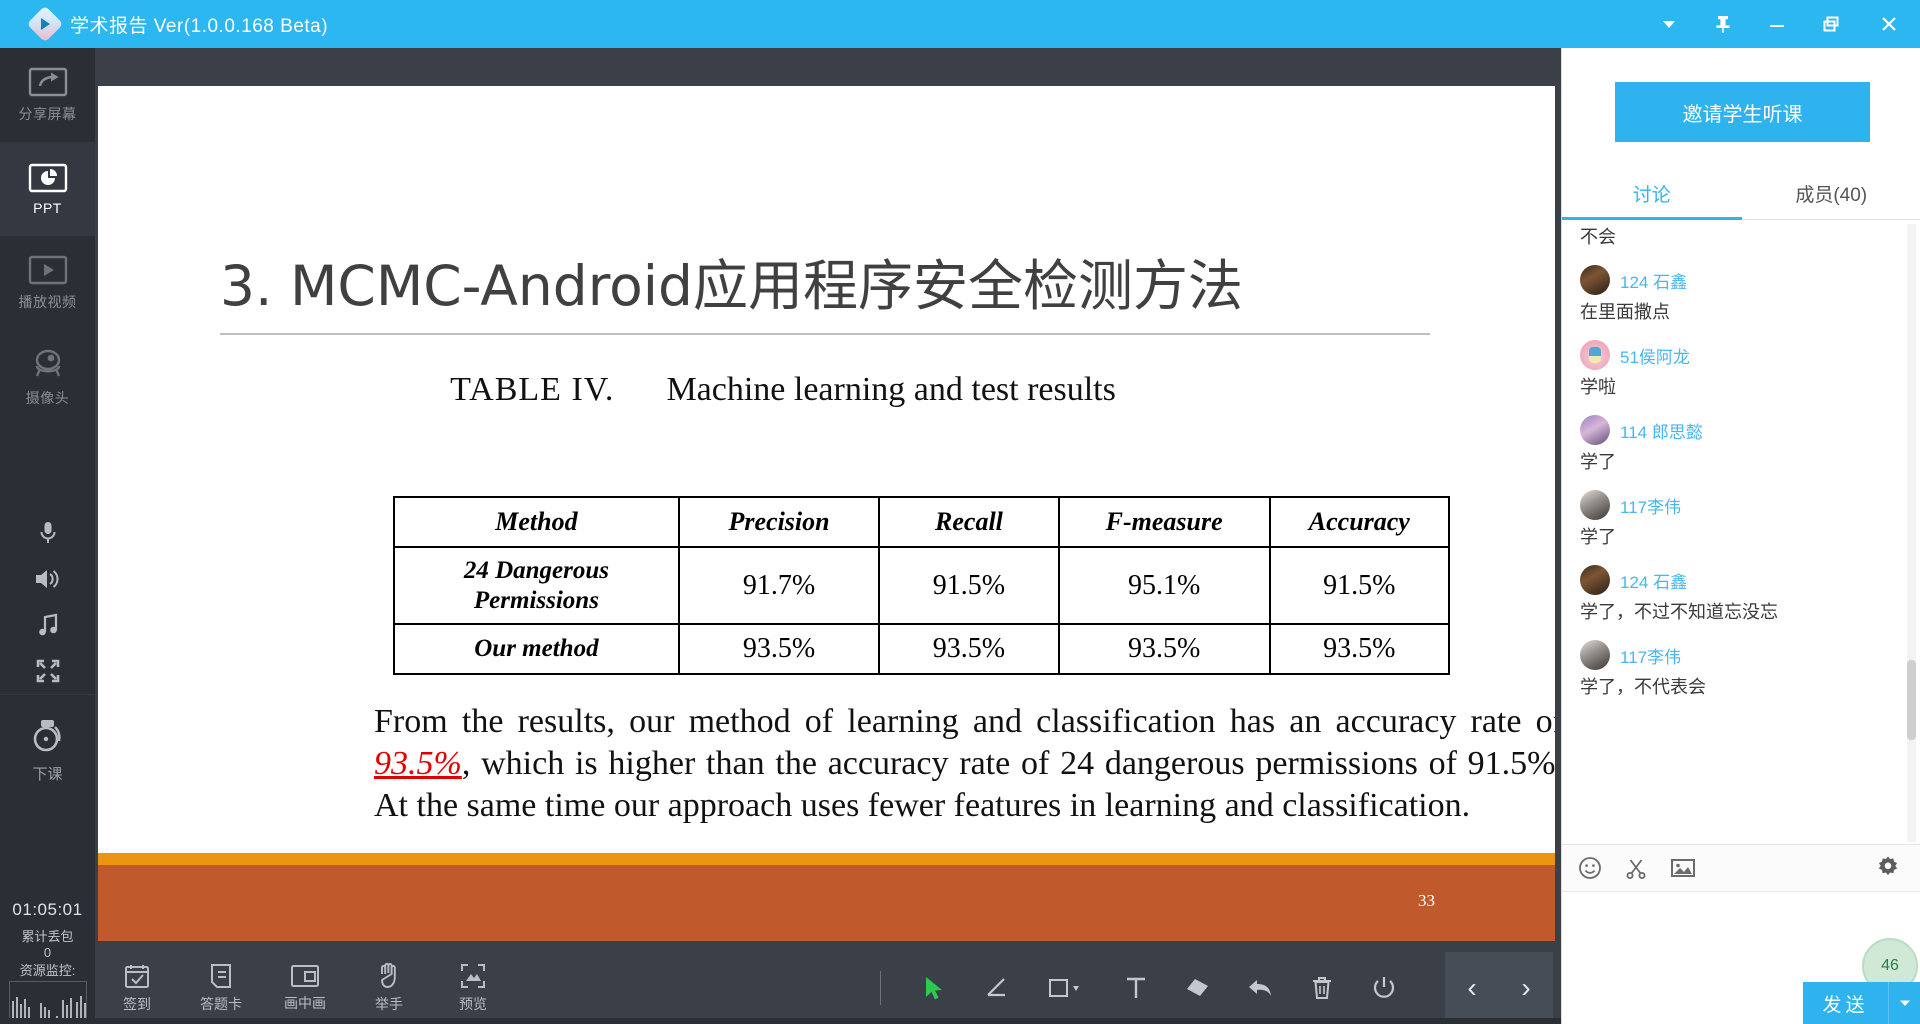 This screenshot has height=1024, width=1920. Describe the element at coordinates (1426, 900) in the screenshot. I see `slide-page-number: 33` at that location.